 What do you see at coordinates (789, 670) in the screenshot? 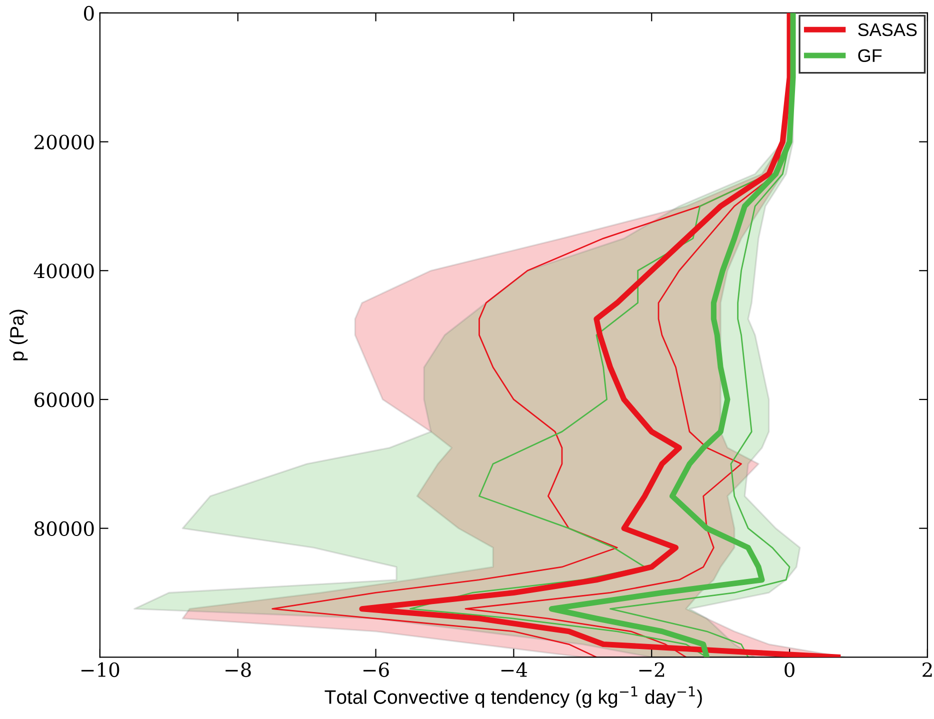
I see `x-tick-label: 0` at bounding box center [789, 670].